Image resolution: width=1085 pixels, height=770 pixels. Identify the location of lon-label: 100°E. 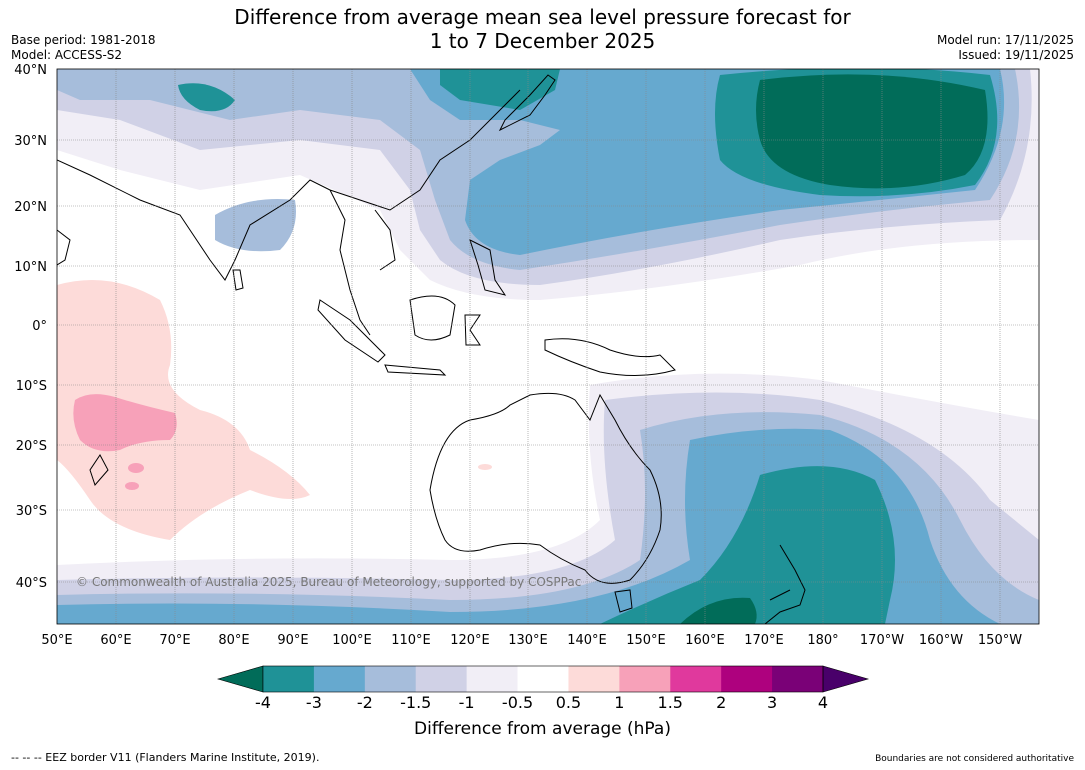
(352, 640).